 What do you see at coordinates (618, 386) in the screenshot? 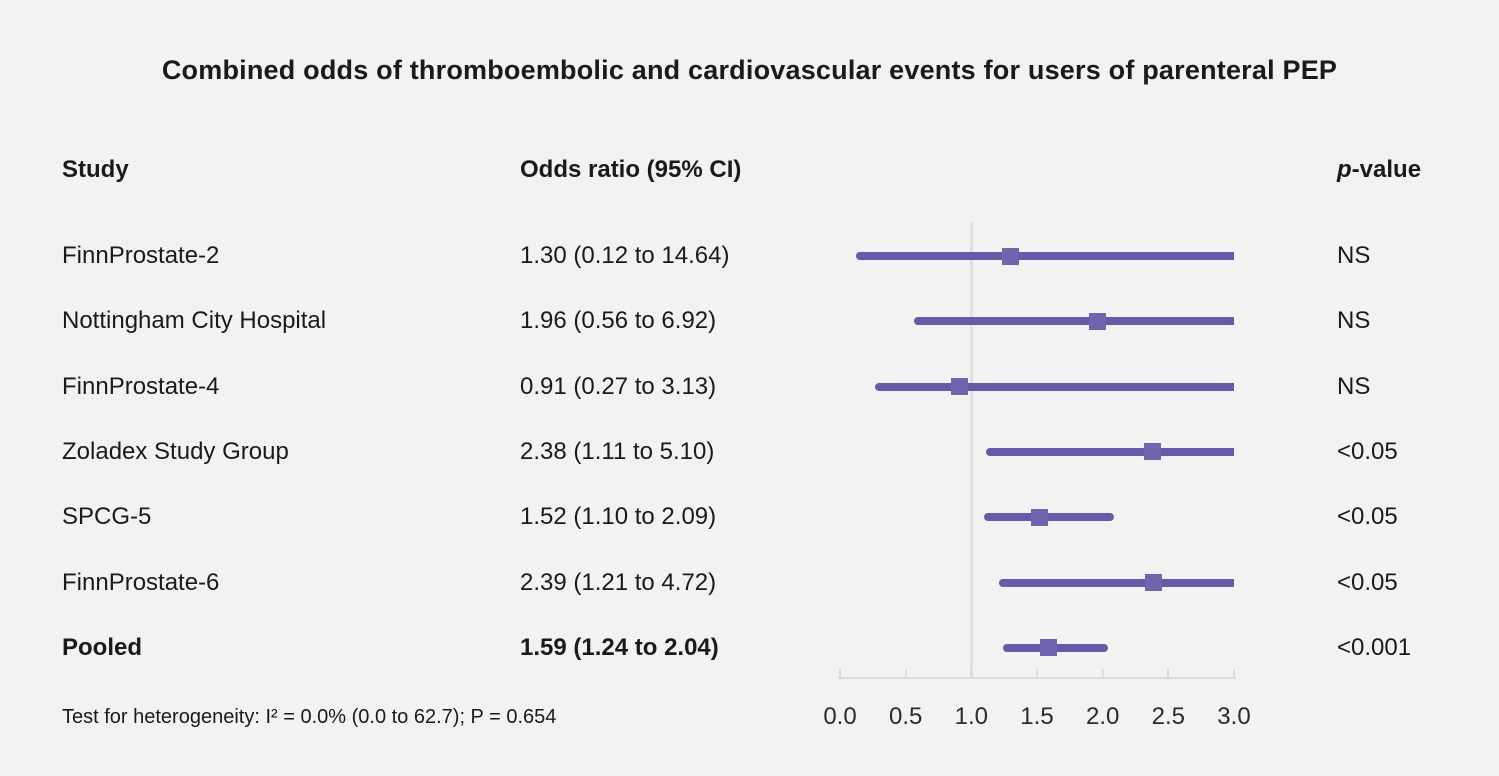
I see `odds-ratio-ci: 0.91 (0.27 to 3.13)` at bounding box center [618, 386].